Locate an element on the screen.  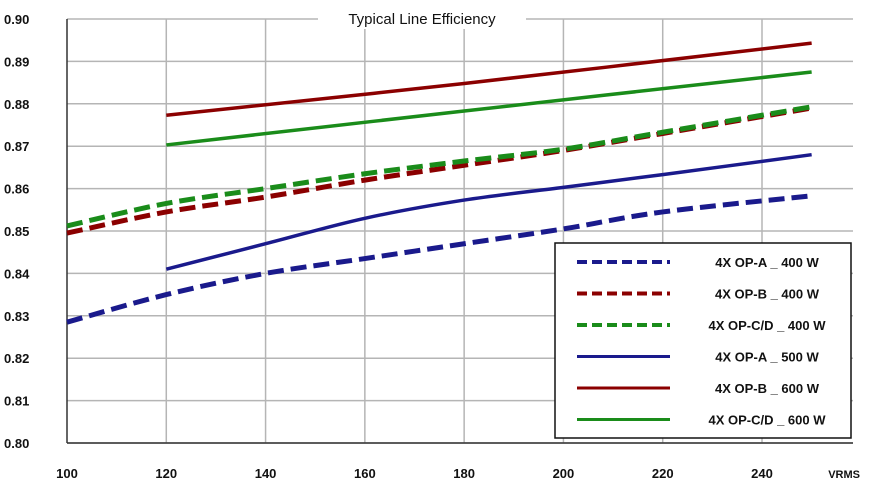
x-tick-label: 180 is located at coordinates (464, 473).